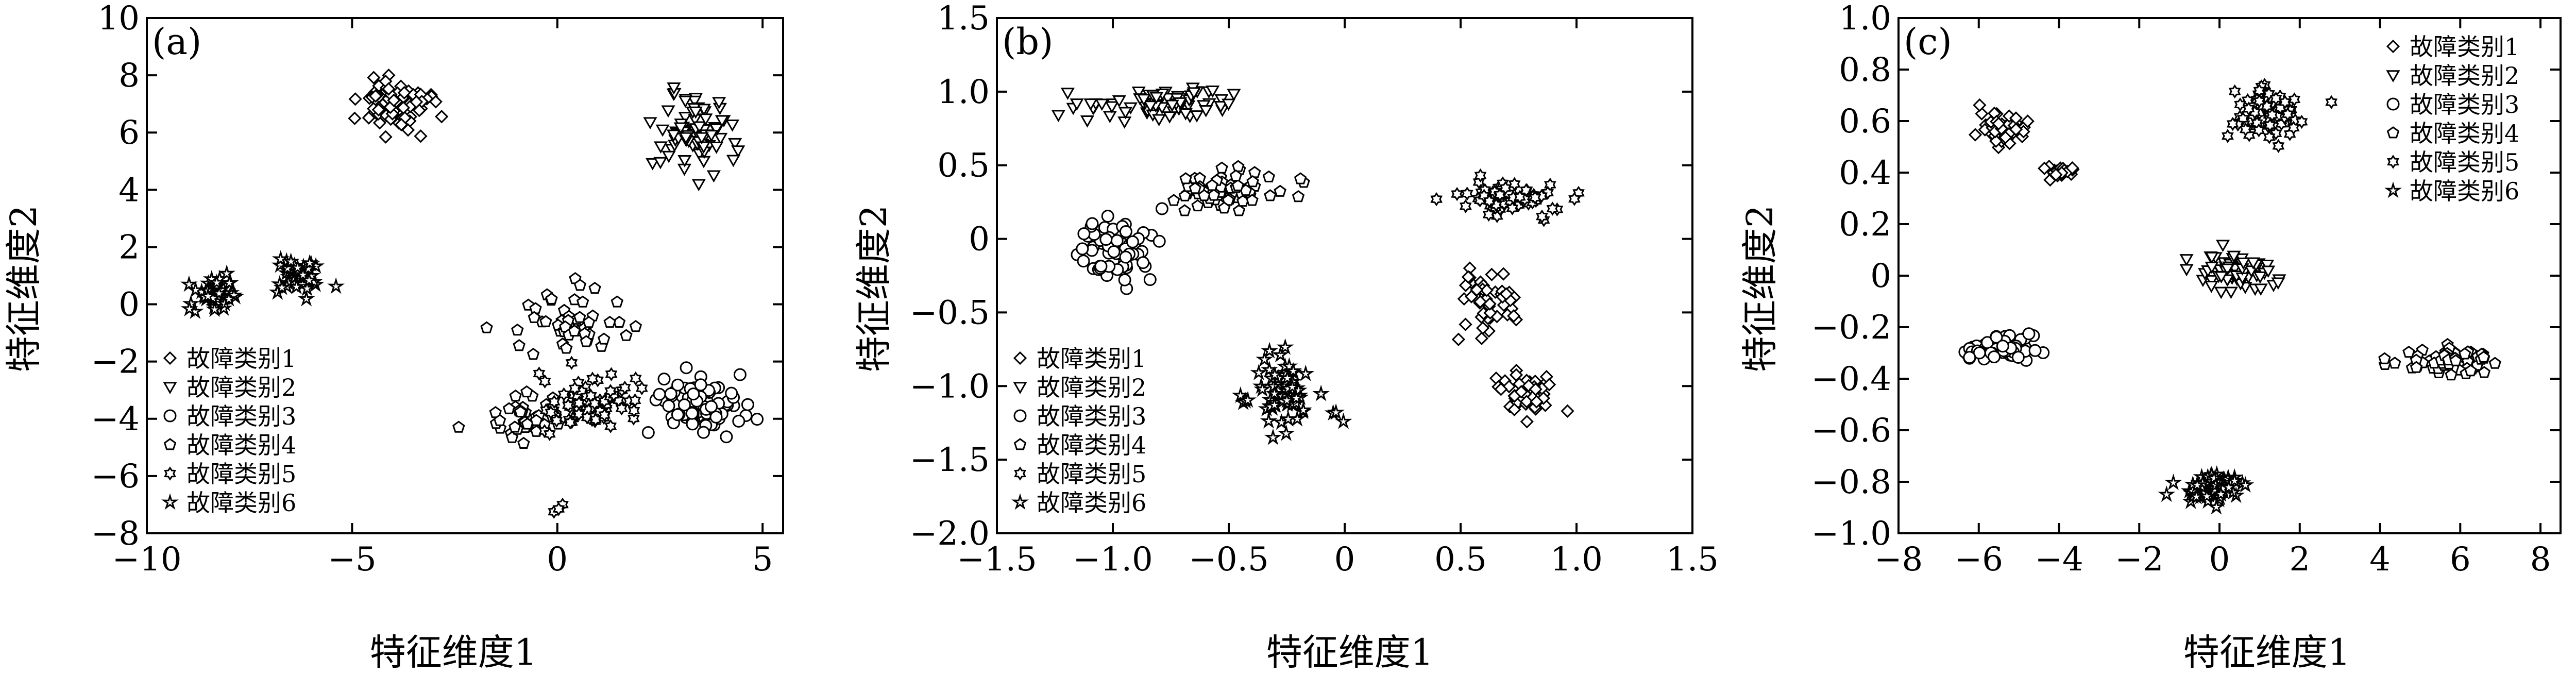 The width and height of the screenshot is (2576, 675). I want to click on x-tick-label: −8, so click(1898, 560).